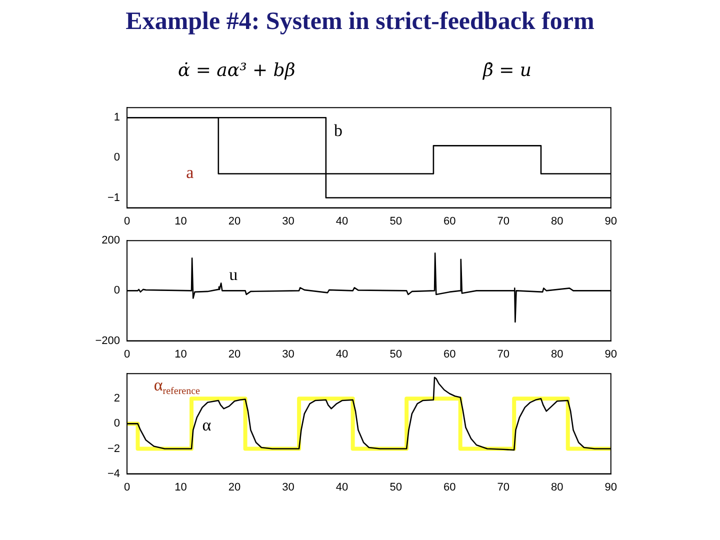  What do you see at coordinates (190, 172) in the screenshot?
I see `series-label: a` at bounding box center [190, 172].